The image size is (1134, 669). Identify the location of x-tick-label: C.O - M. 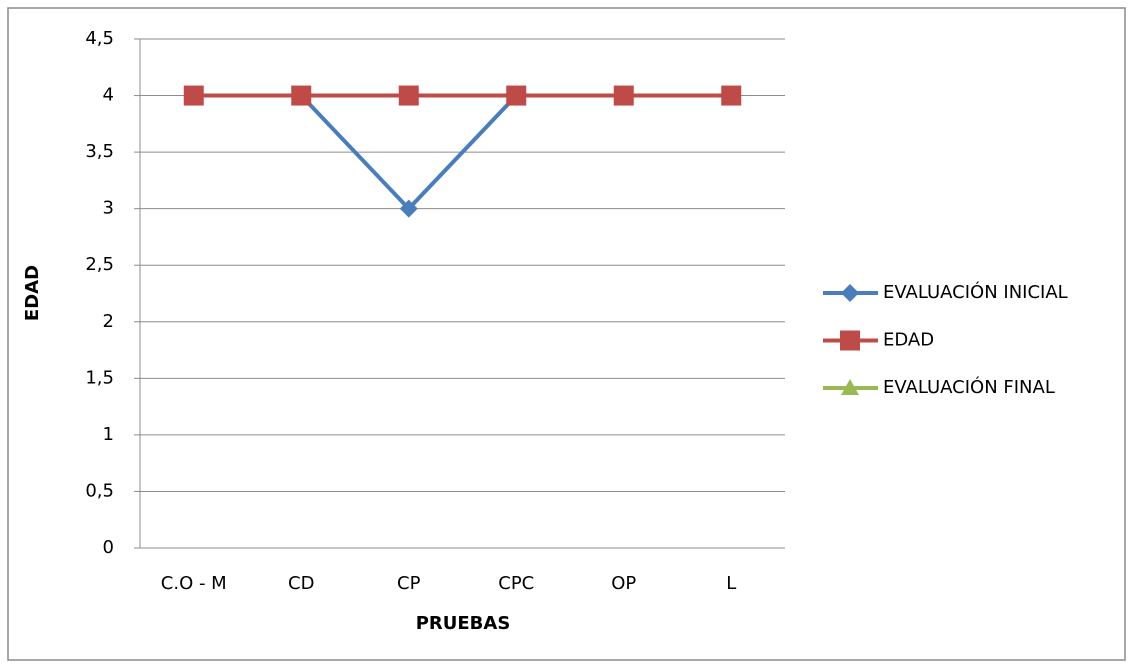
(194, 583).